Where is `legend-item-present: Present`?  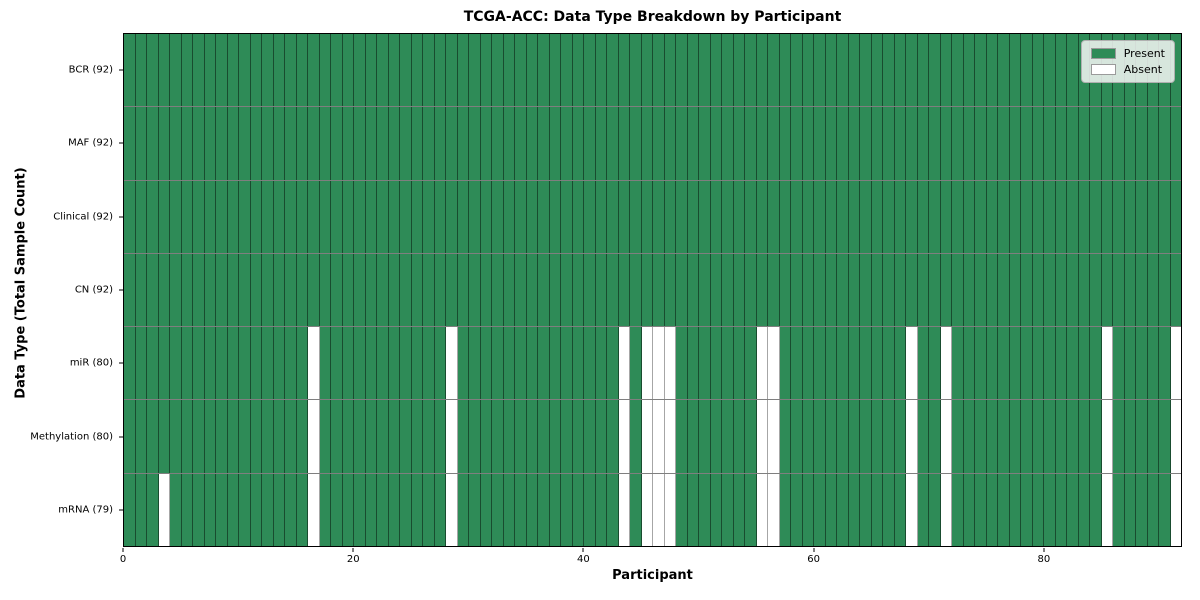
legend-item-present: Present is located at coordinates (1127, 53).